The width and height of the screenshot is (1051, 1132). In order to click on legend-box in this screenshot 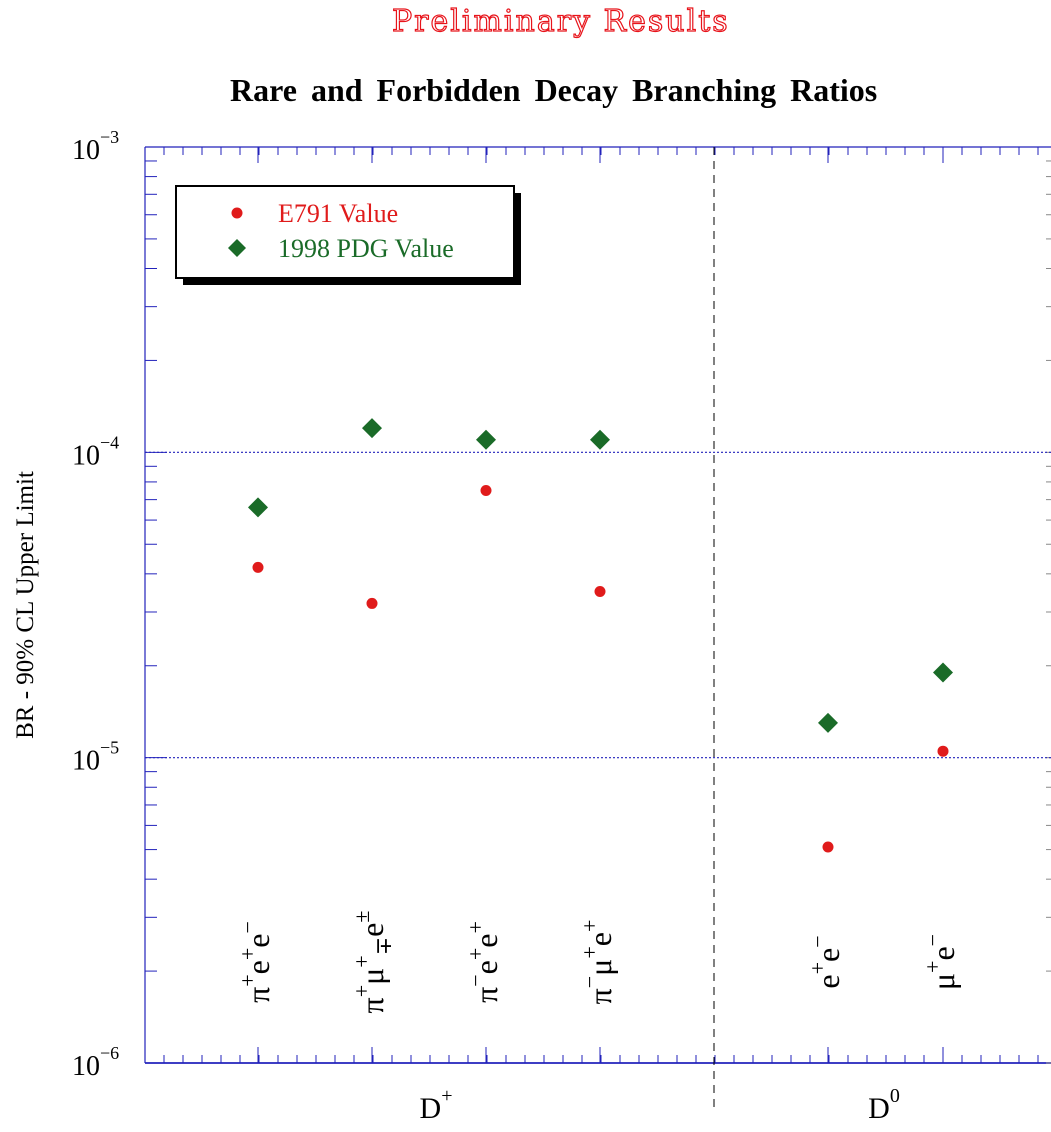, I will do `click(345, 232)`.